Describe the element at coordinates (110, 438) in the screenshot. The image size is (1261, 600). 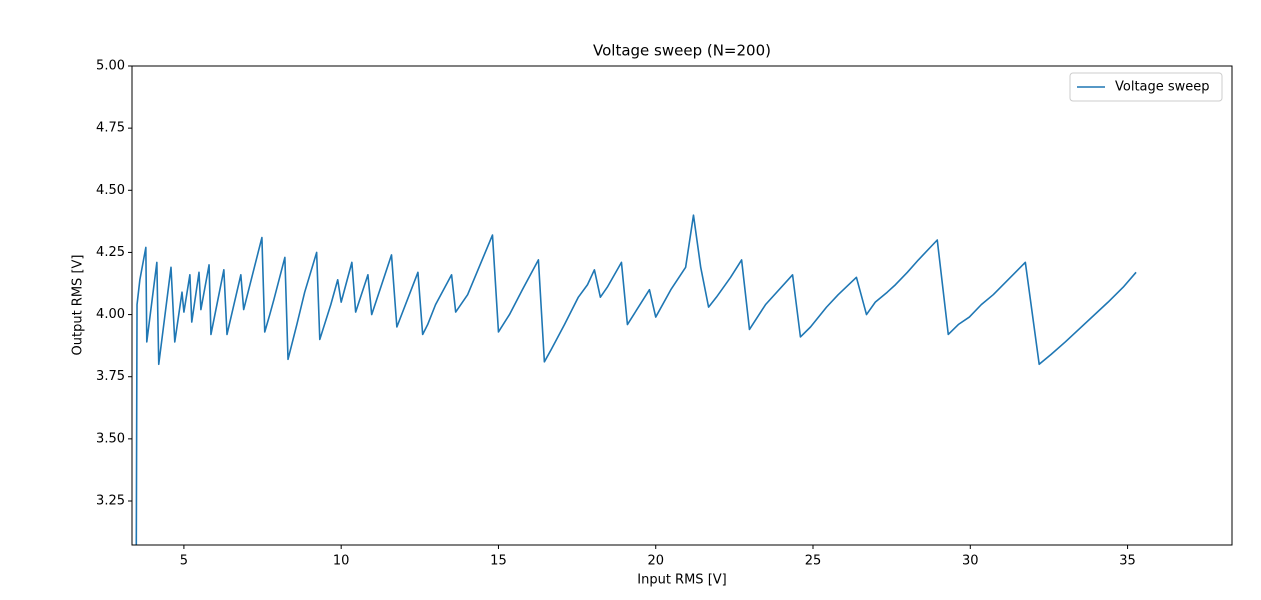
I see `y-tick-label: 3.50` at that location.